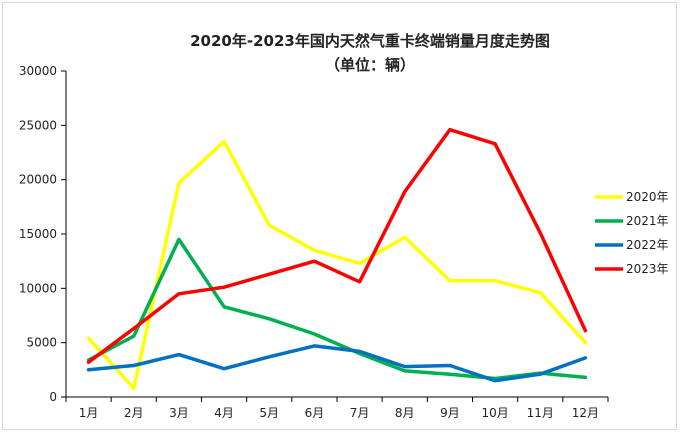 The width and height of the screenshot is (681, 434). What do you see at coordinates (337, 363) in the screenshot?
I see `series-line-2022年` at bounding box center [337, 363].